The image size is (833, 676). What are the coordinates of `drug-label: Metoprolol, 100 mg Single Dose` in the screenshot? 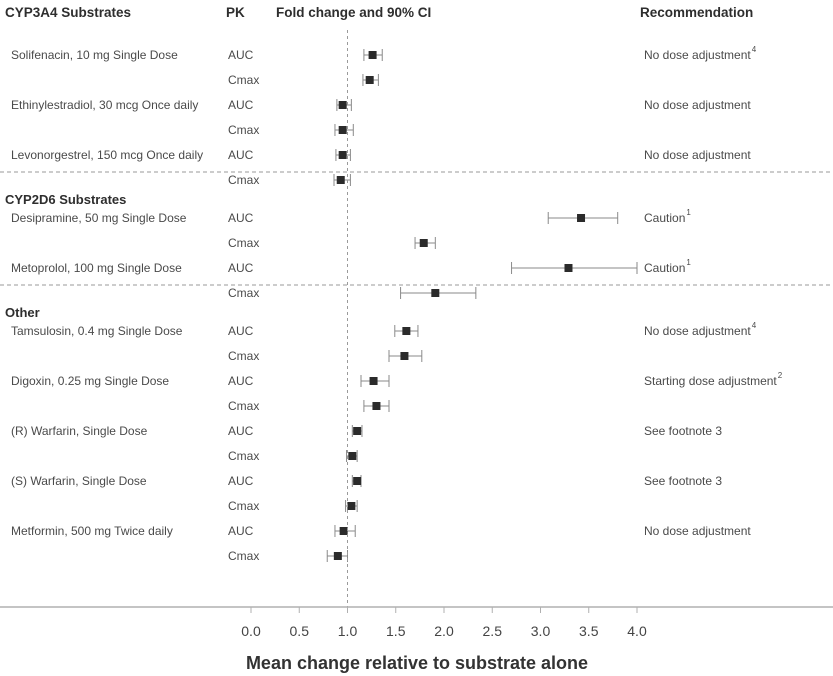 It's located at (96, 268).